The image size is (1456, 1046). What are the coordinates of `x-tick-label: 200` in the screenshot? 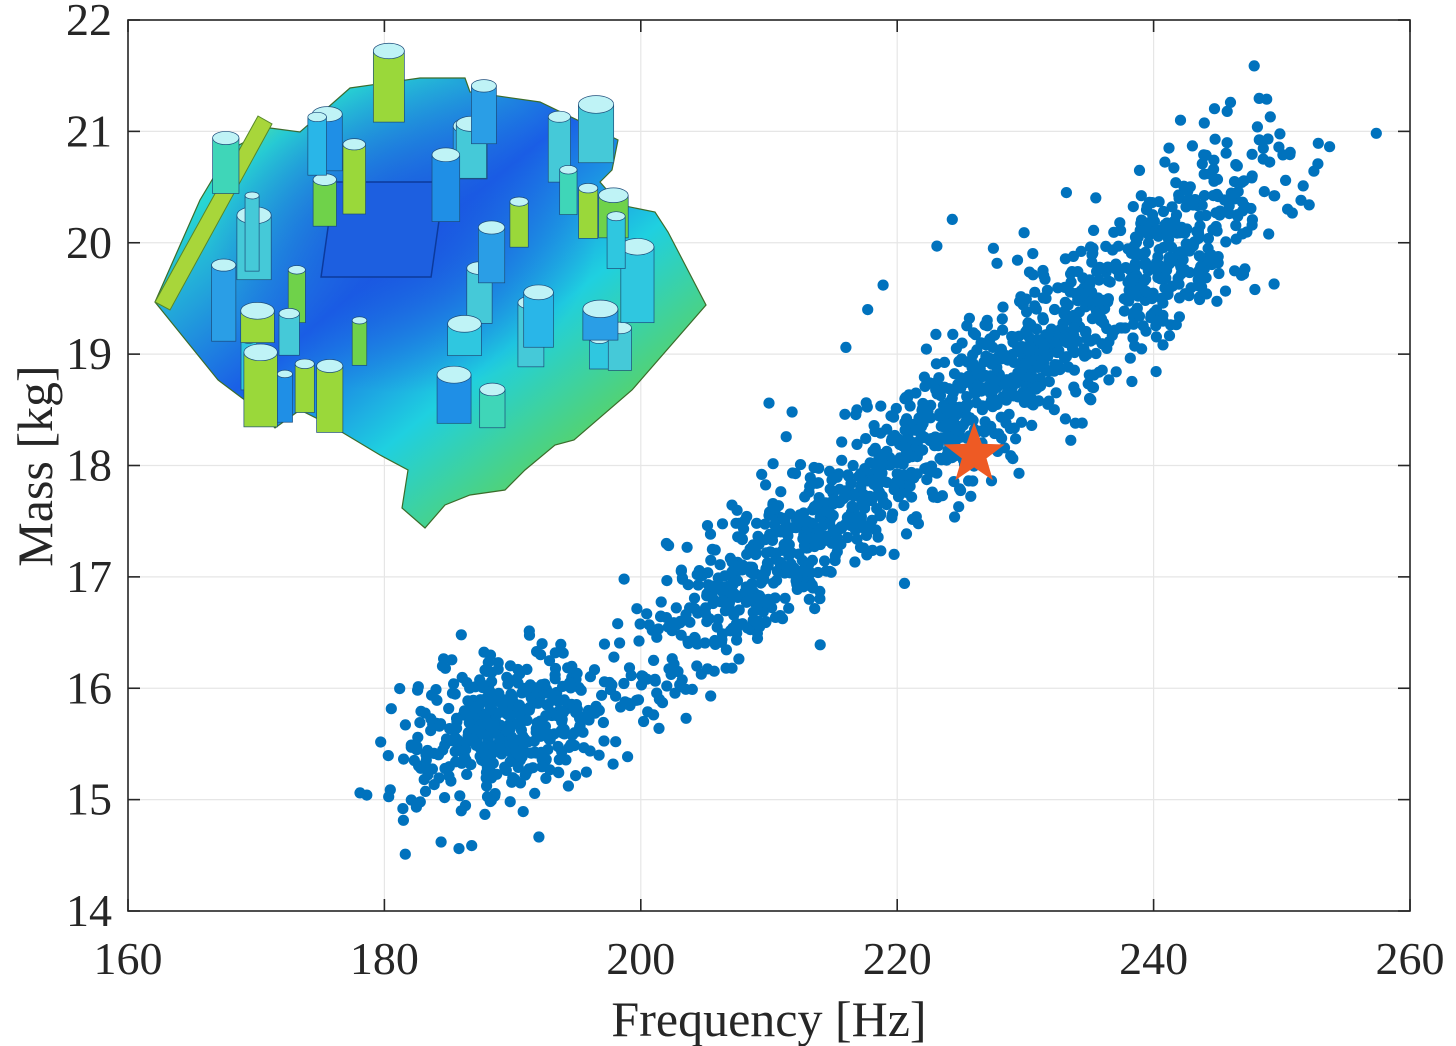 It's located at (640, 958).